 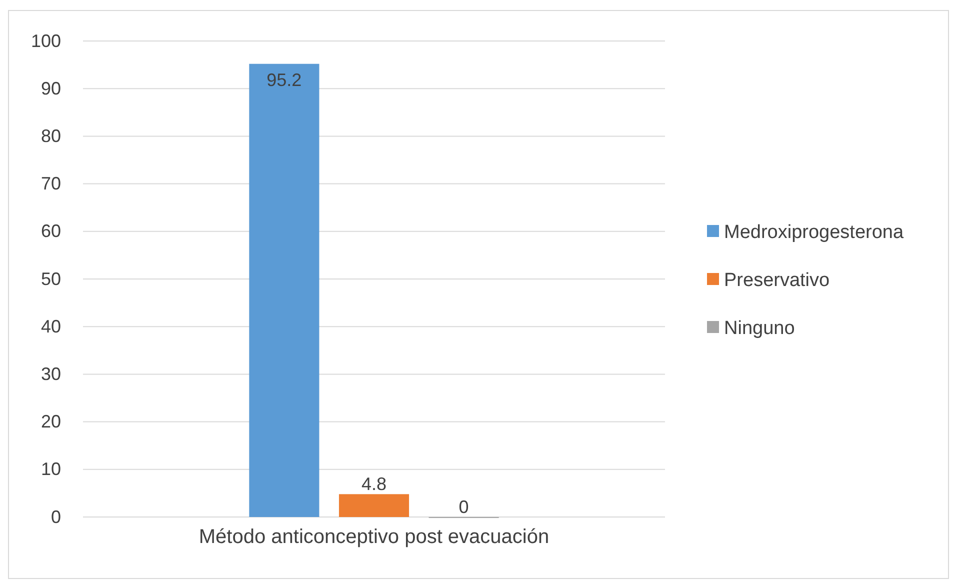 I want to click on y-tick-label: 10, so click(x=50, y=469).